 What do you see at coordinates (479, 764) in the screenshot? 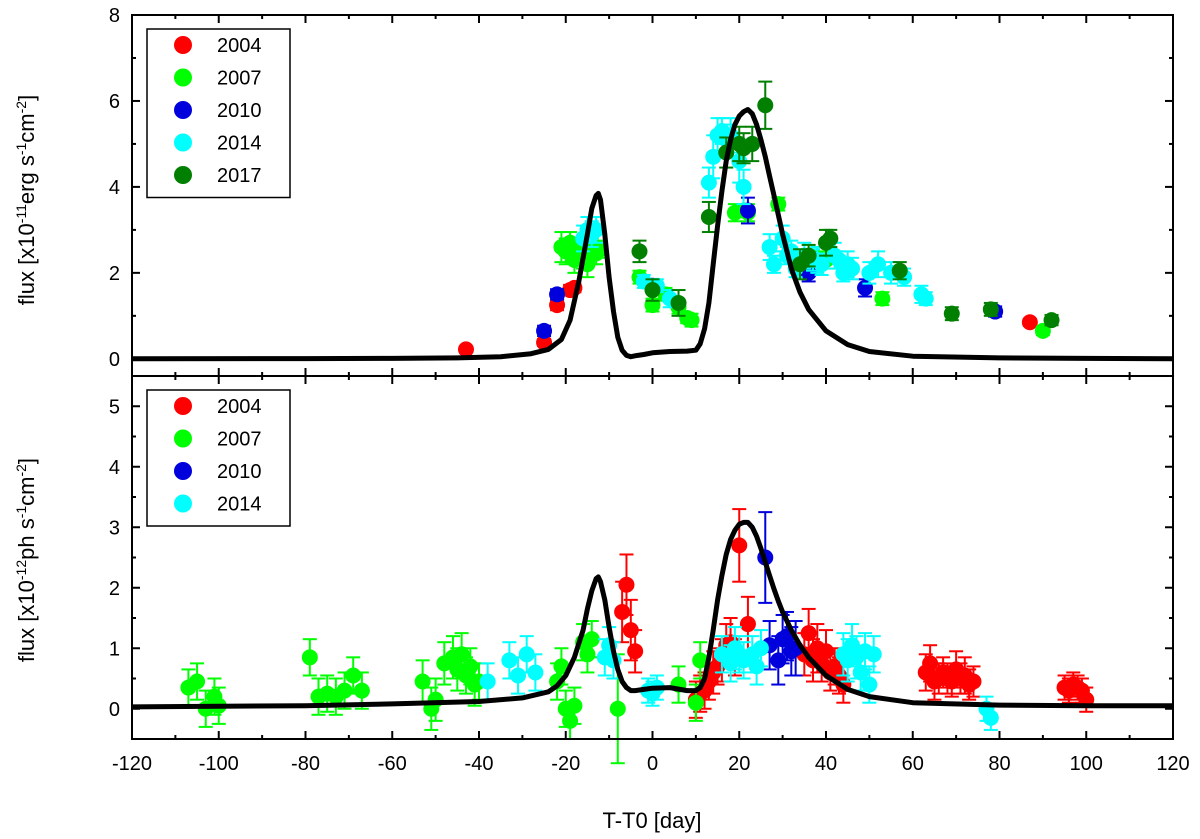
I see `x-tick-label: -40` at bounding box center [479, 764].